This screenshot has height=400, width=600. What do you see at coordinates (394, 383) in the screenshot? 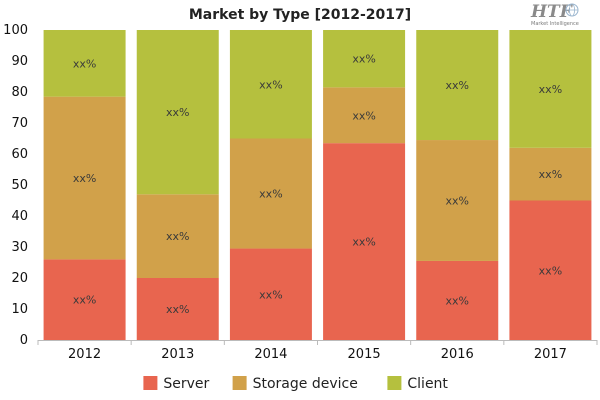
I see `legend-swatch-client` at bounding box center [394, 383].